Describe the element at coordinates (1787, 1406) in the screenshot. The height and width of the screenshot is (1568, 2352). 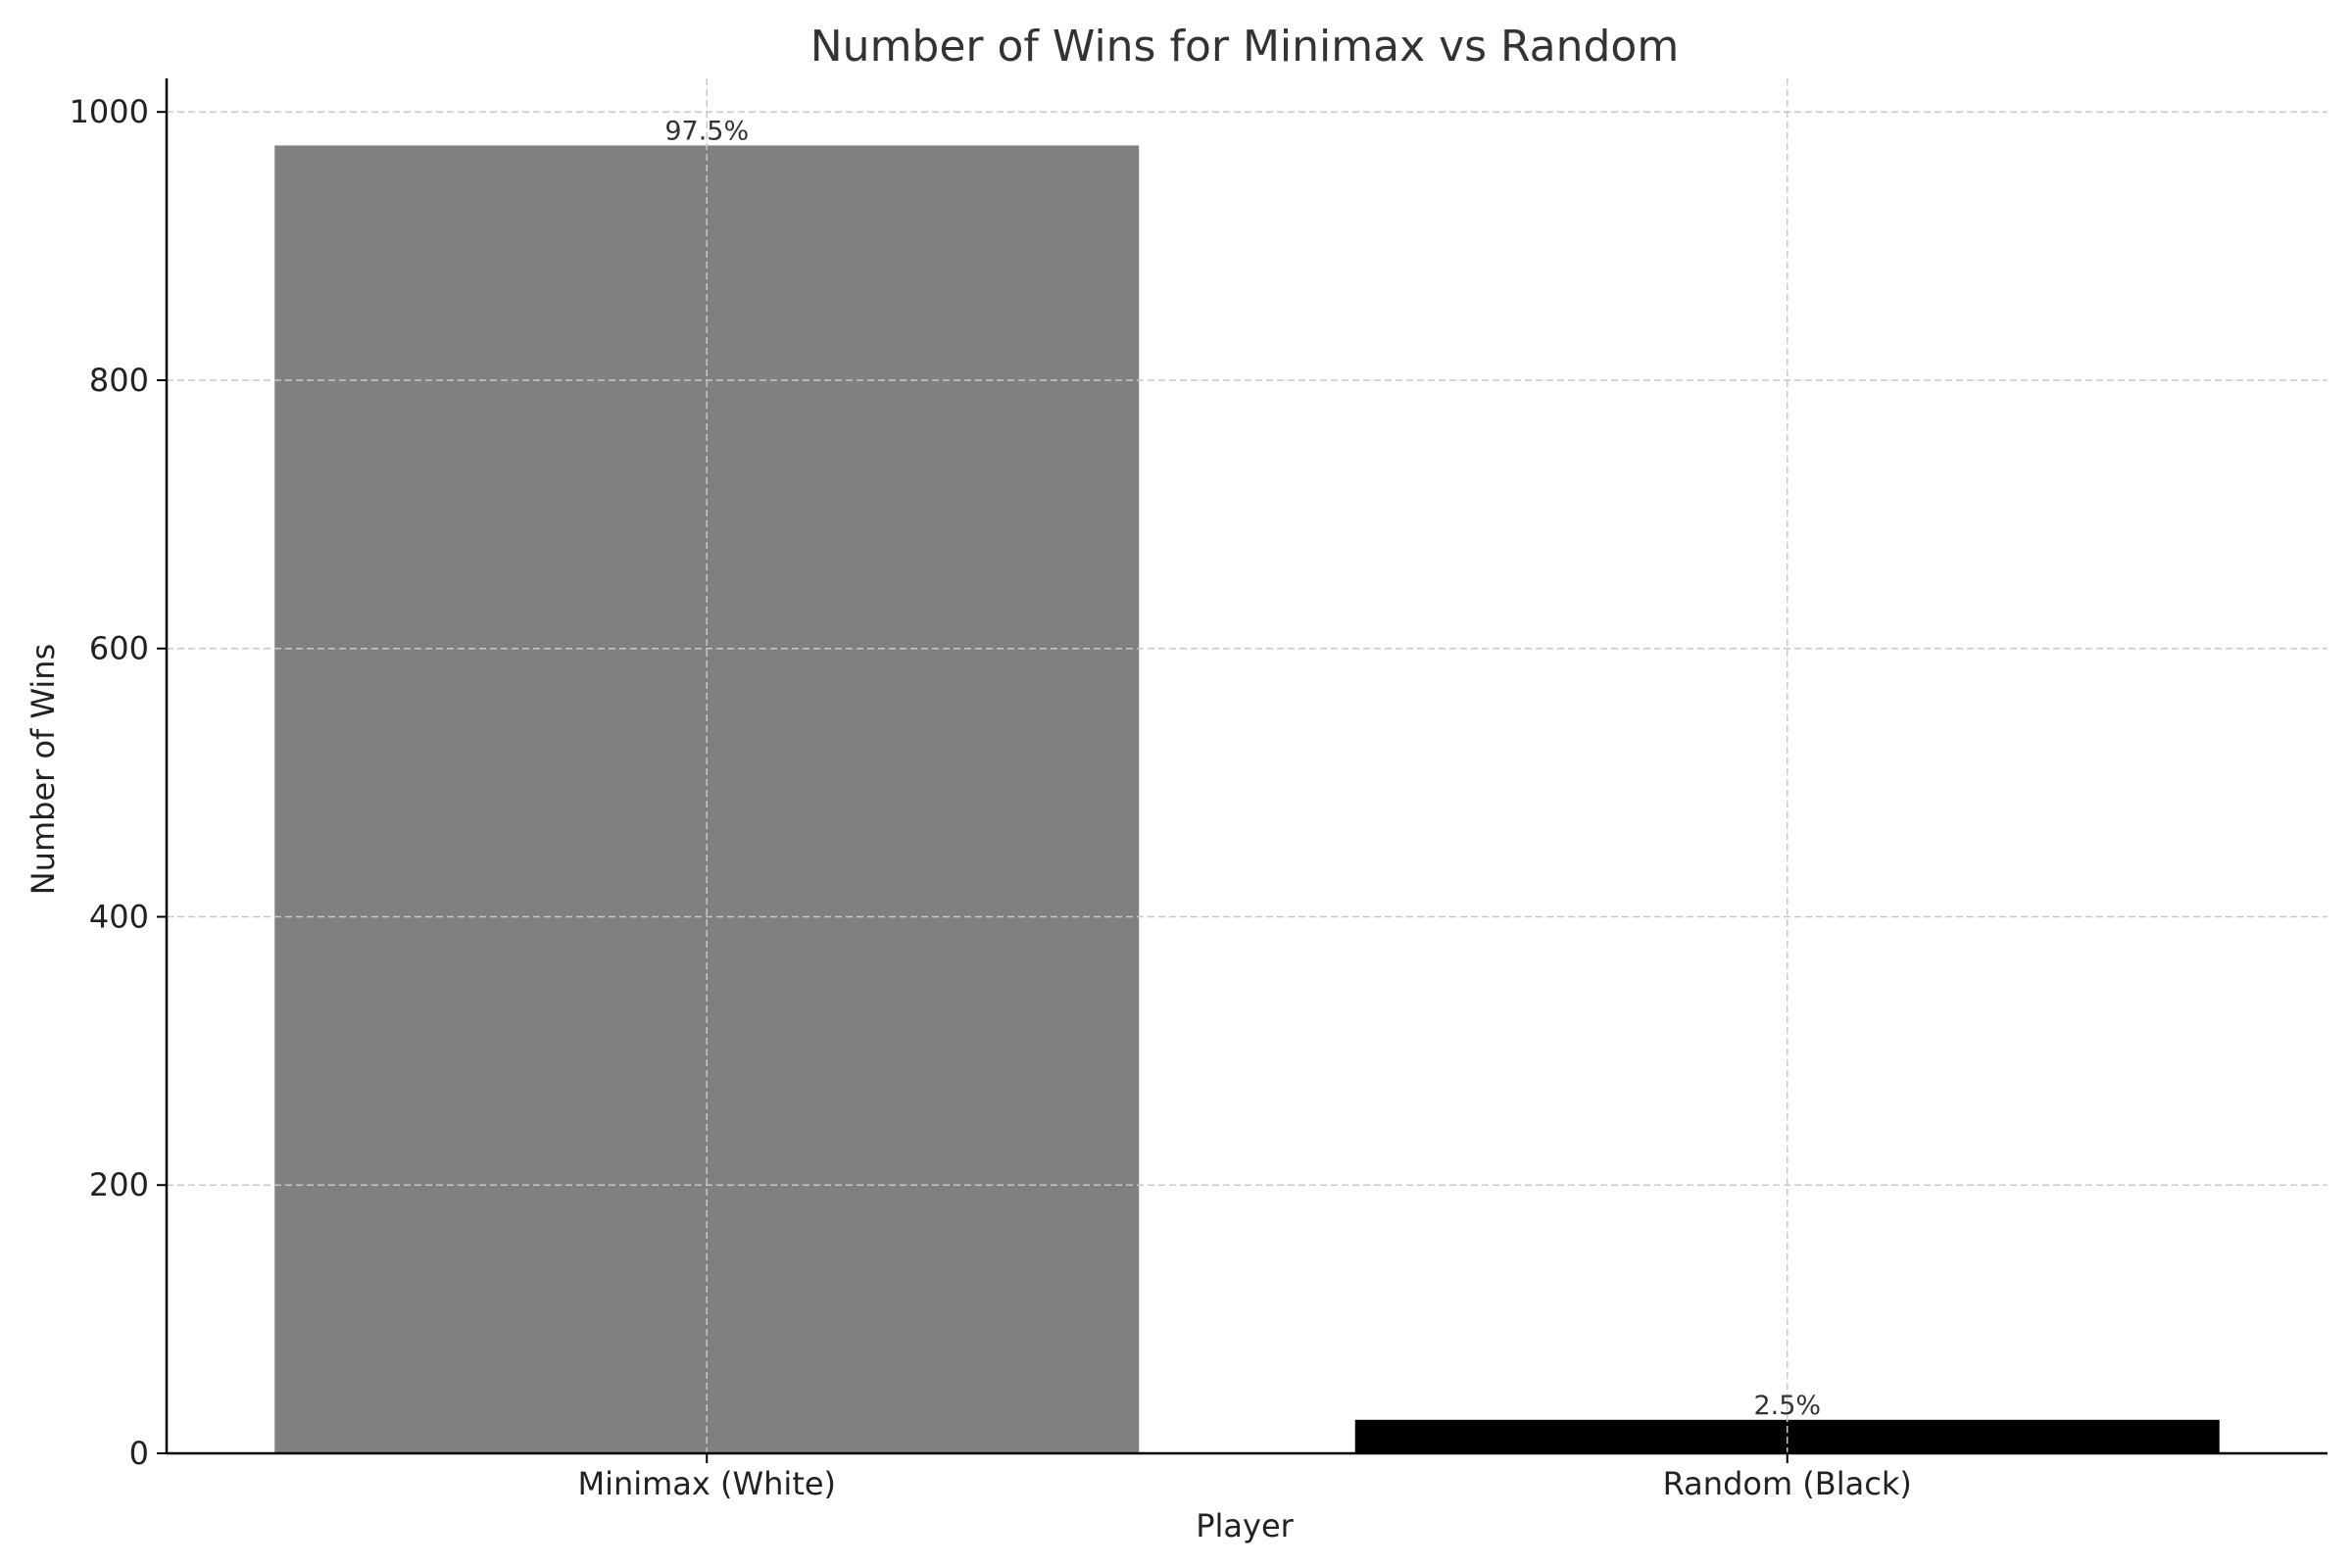
I see `data-label-1: 2.5%` at that location.